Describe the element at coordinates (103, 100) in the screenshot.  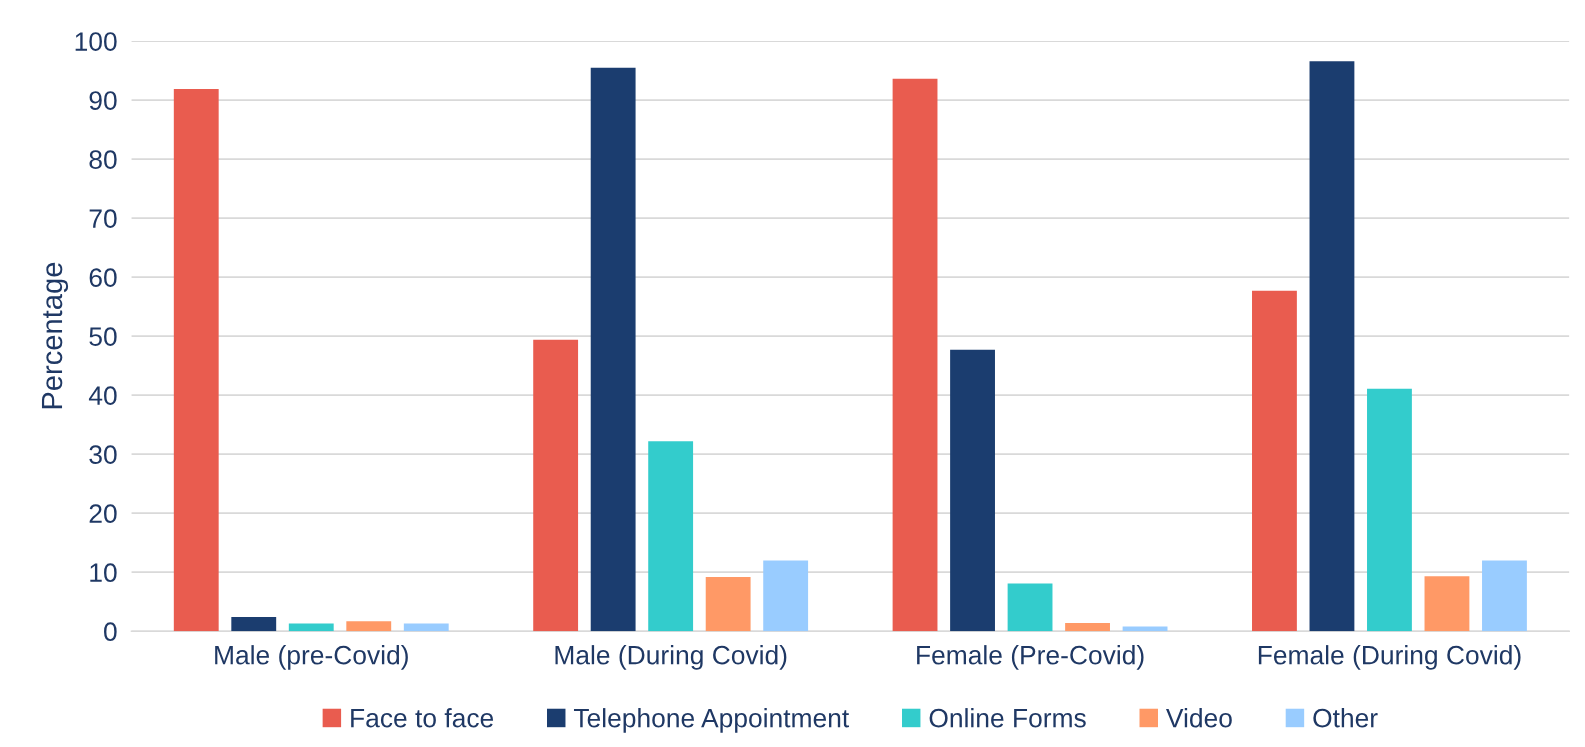
I see `y-tick-label: 90` at that location.